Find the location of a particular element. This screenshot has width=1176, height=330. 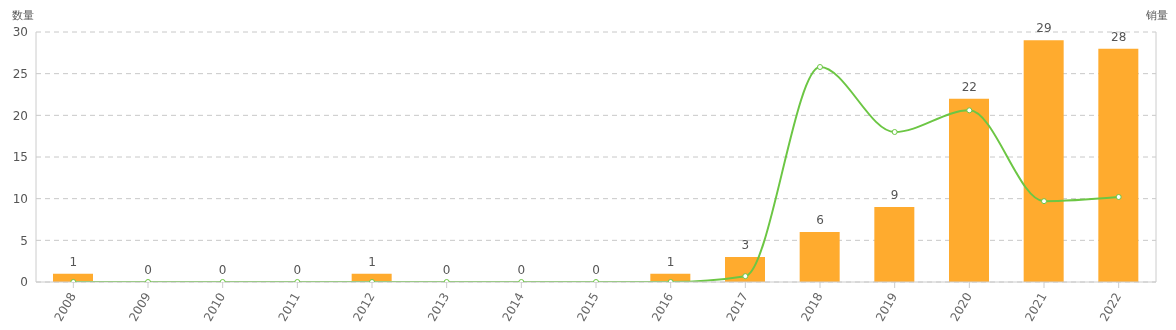

y-tick-label: 30 is located at coordinates (20, 32).